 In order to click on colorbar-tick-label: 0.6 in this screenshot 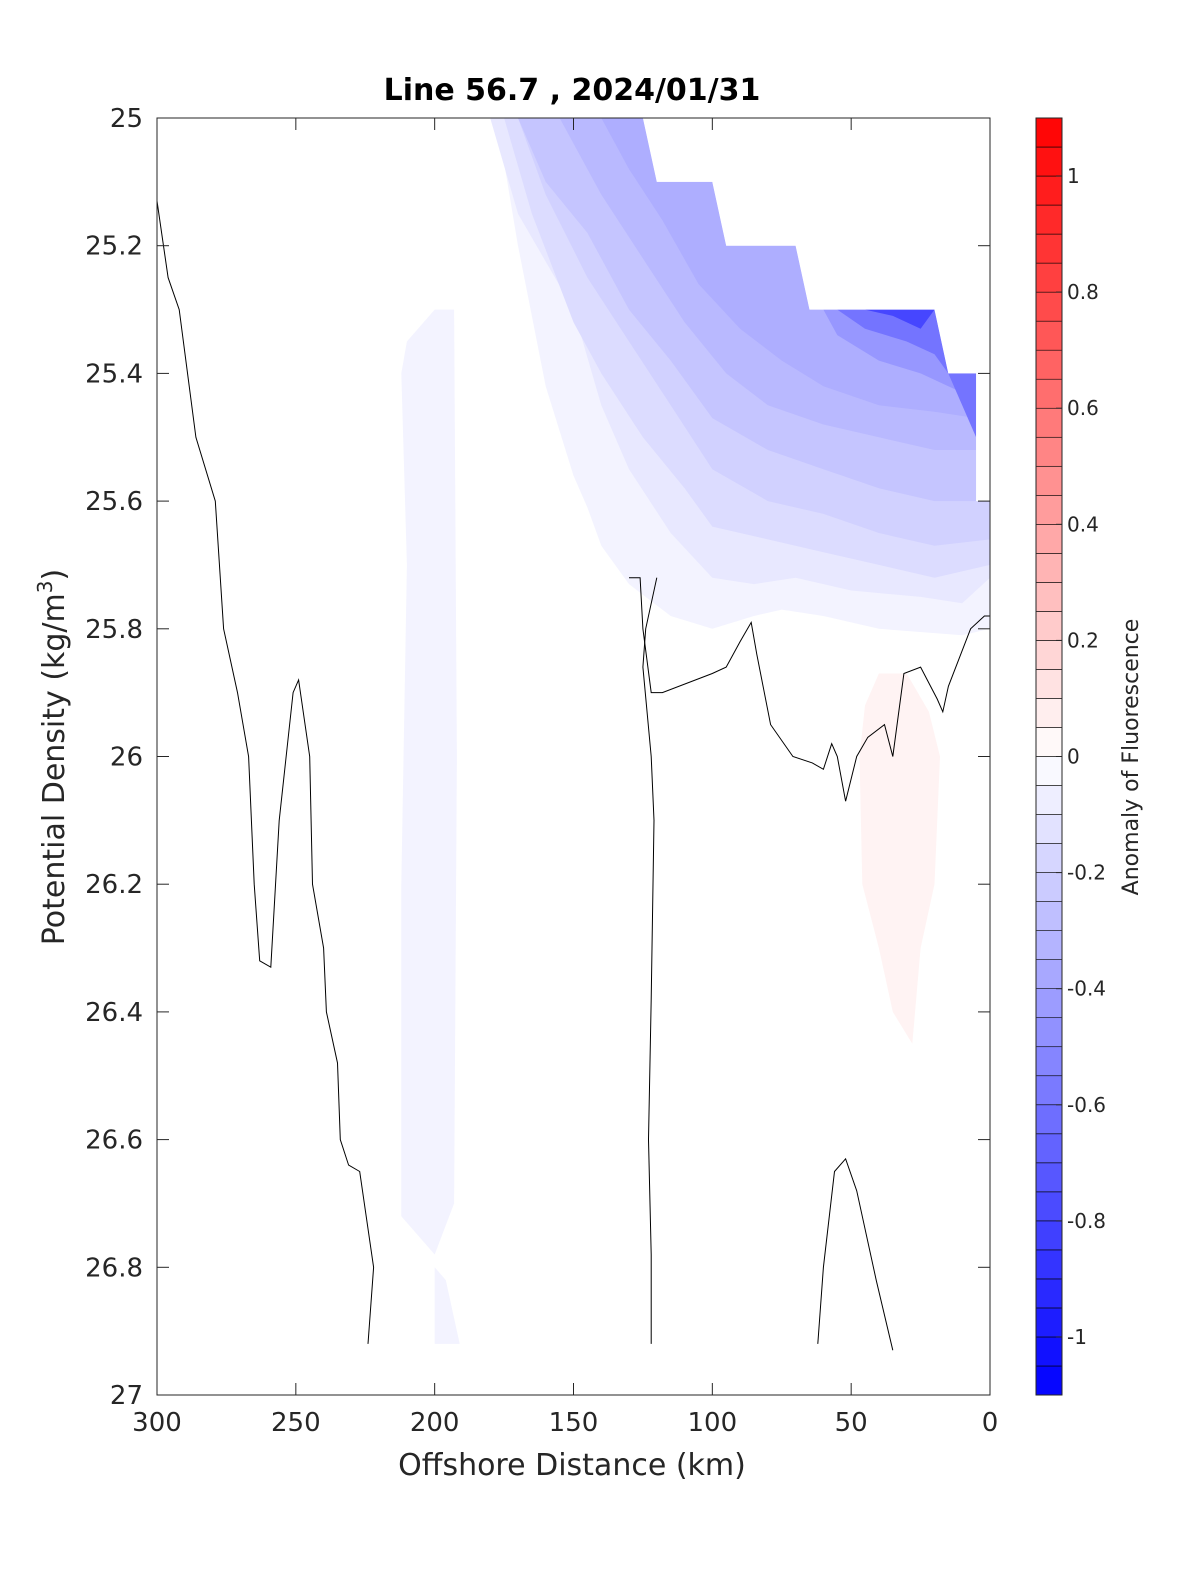, I will do `click(1083, 408)`.